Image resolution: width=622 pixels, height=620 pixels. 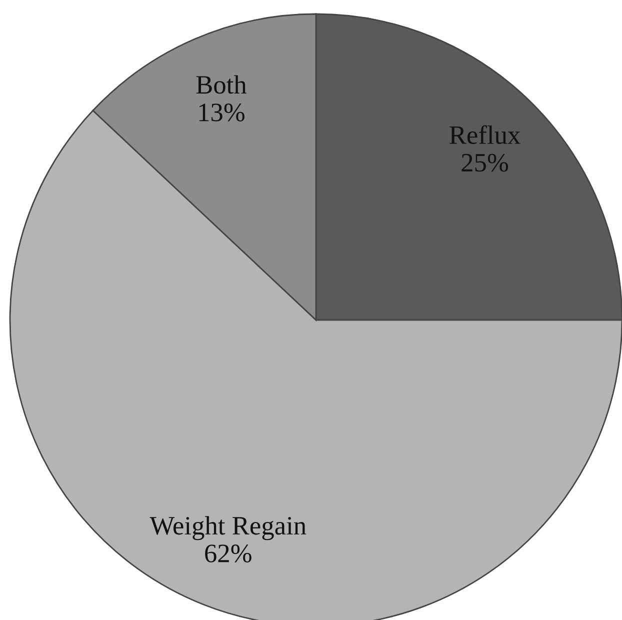 I want to click on data-label: 25%, so click(x=485, y=163).